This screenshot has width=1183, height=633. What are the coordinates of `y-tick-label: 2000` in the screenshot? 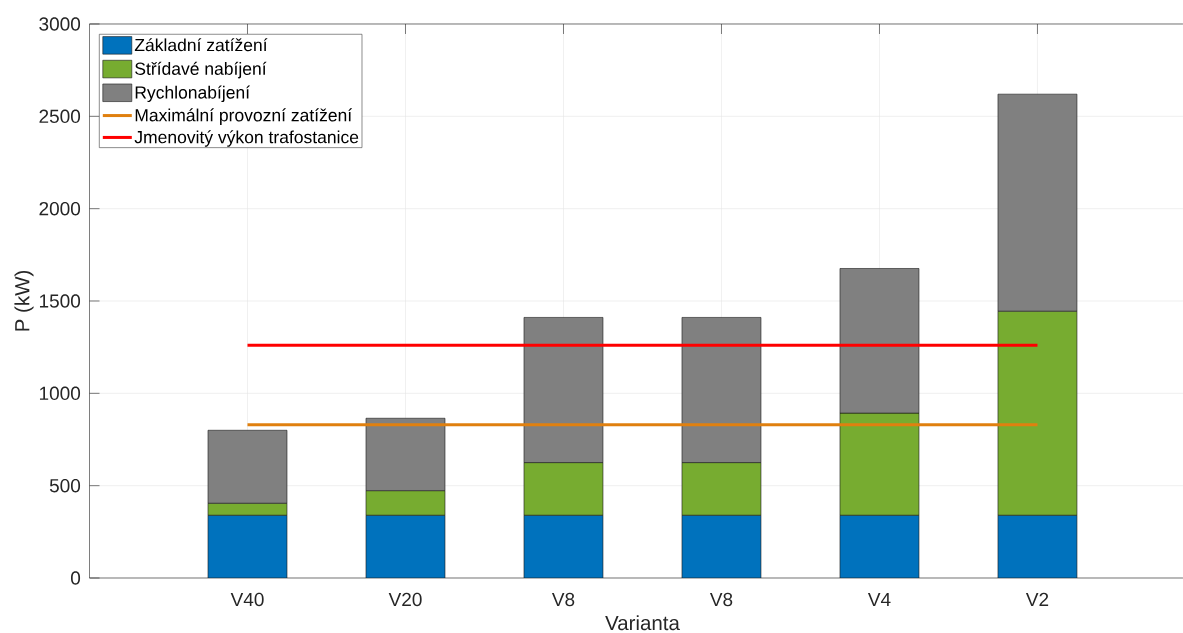 It's located at (60, 208).